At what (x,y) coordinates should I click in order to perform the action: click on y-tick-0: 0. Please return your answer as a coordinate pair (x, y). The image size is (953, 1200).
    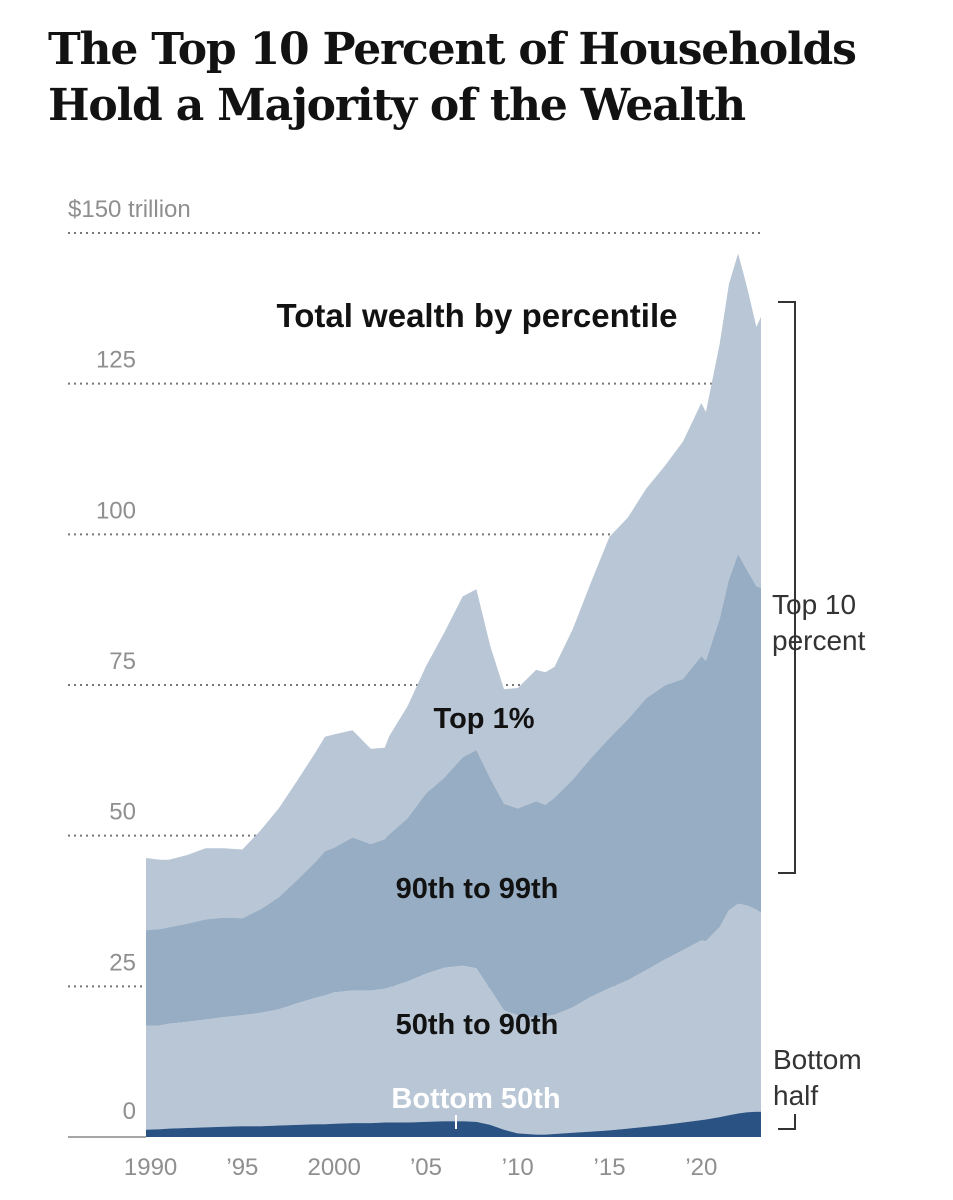
    Looking at the image, I should click on (129, 1111).